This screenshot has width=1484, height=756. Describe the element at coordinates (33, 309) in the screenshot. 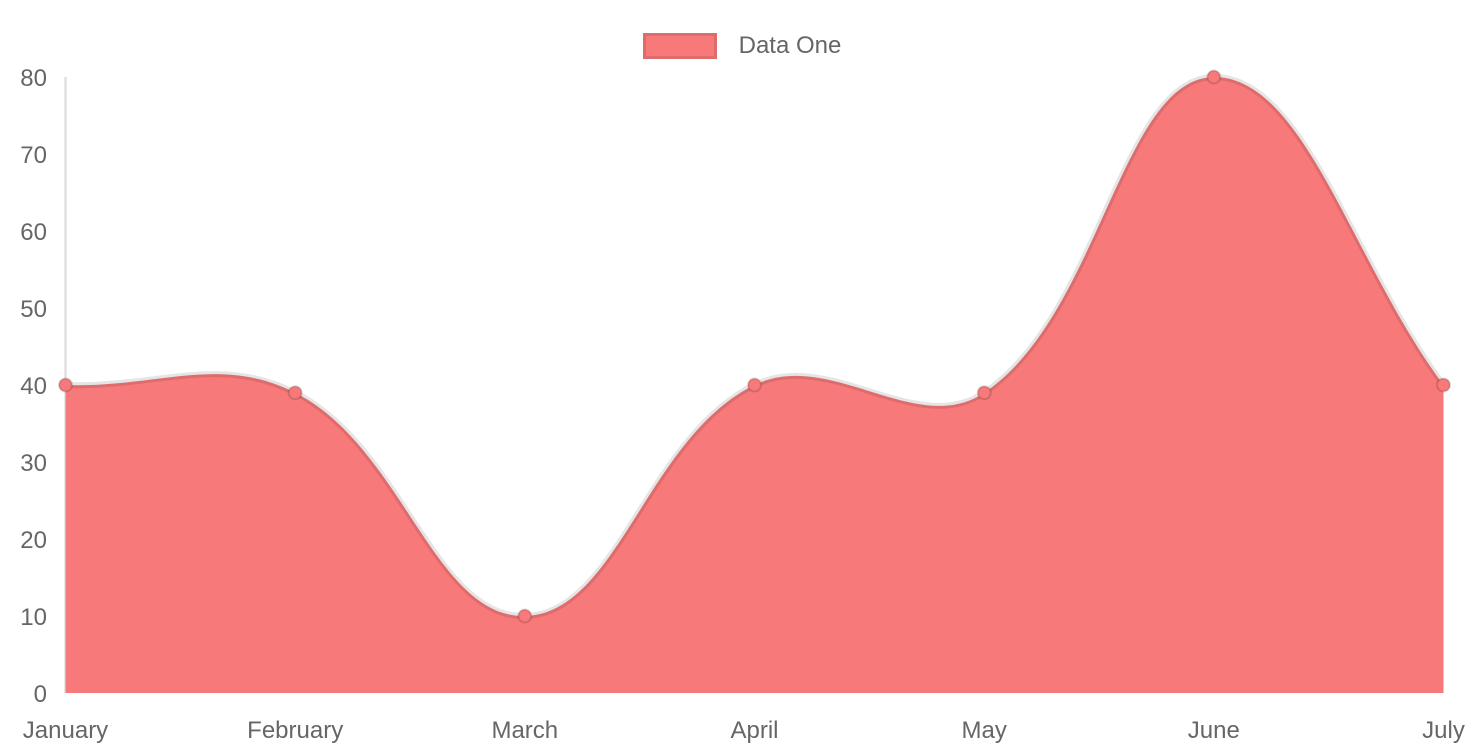

I see `y-tick-label-50: 50` at that location.